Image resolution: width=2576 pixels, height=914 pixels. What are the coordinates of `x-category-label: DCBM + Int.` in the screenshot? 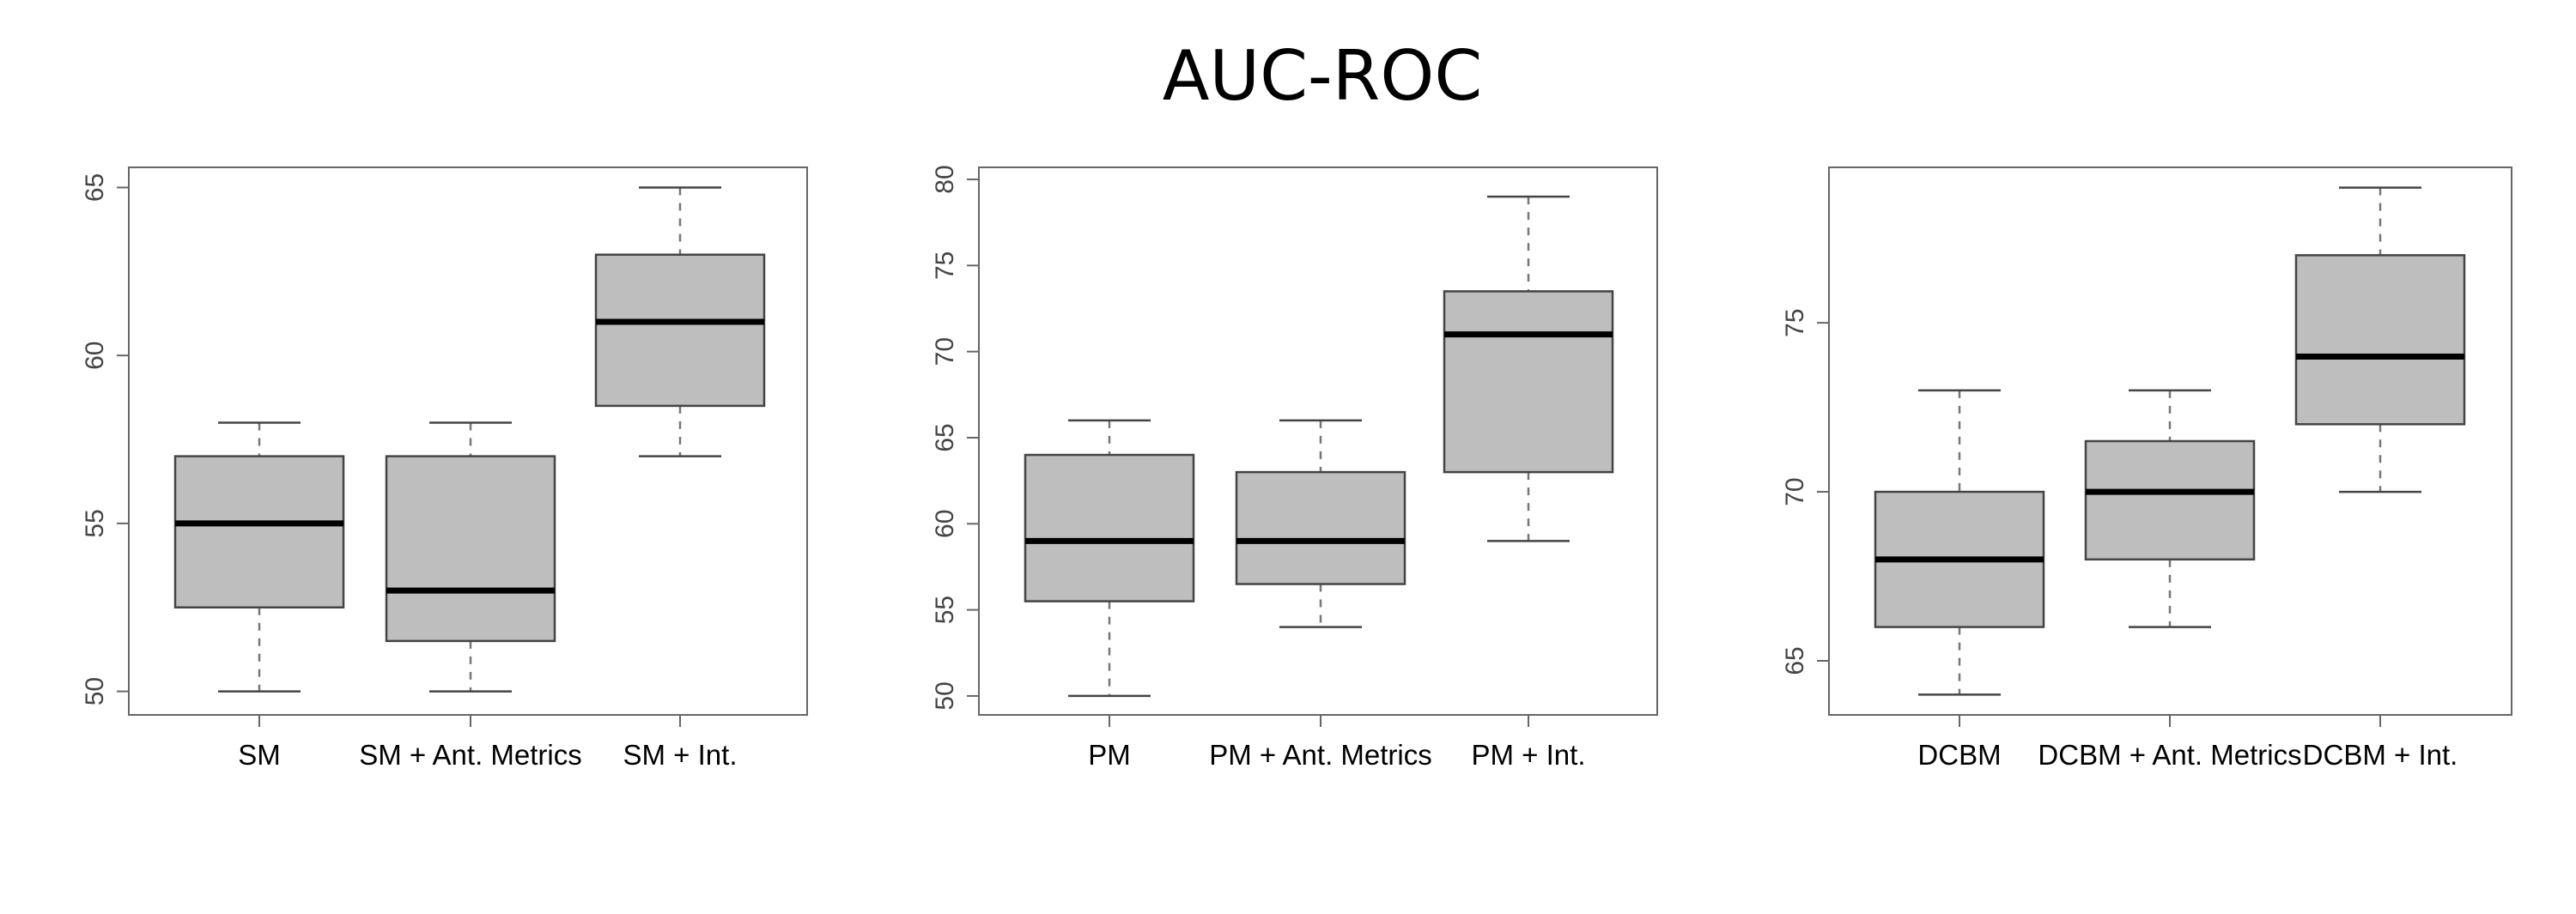 It's located at (2380, 755).